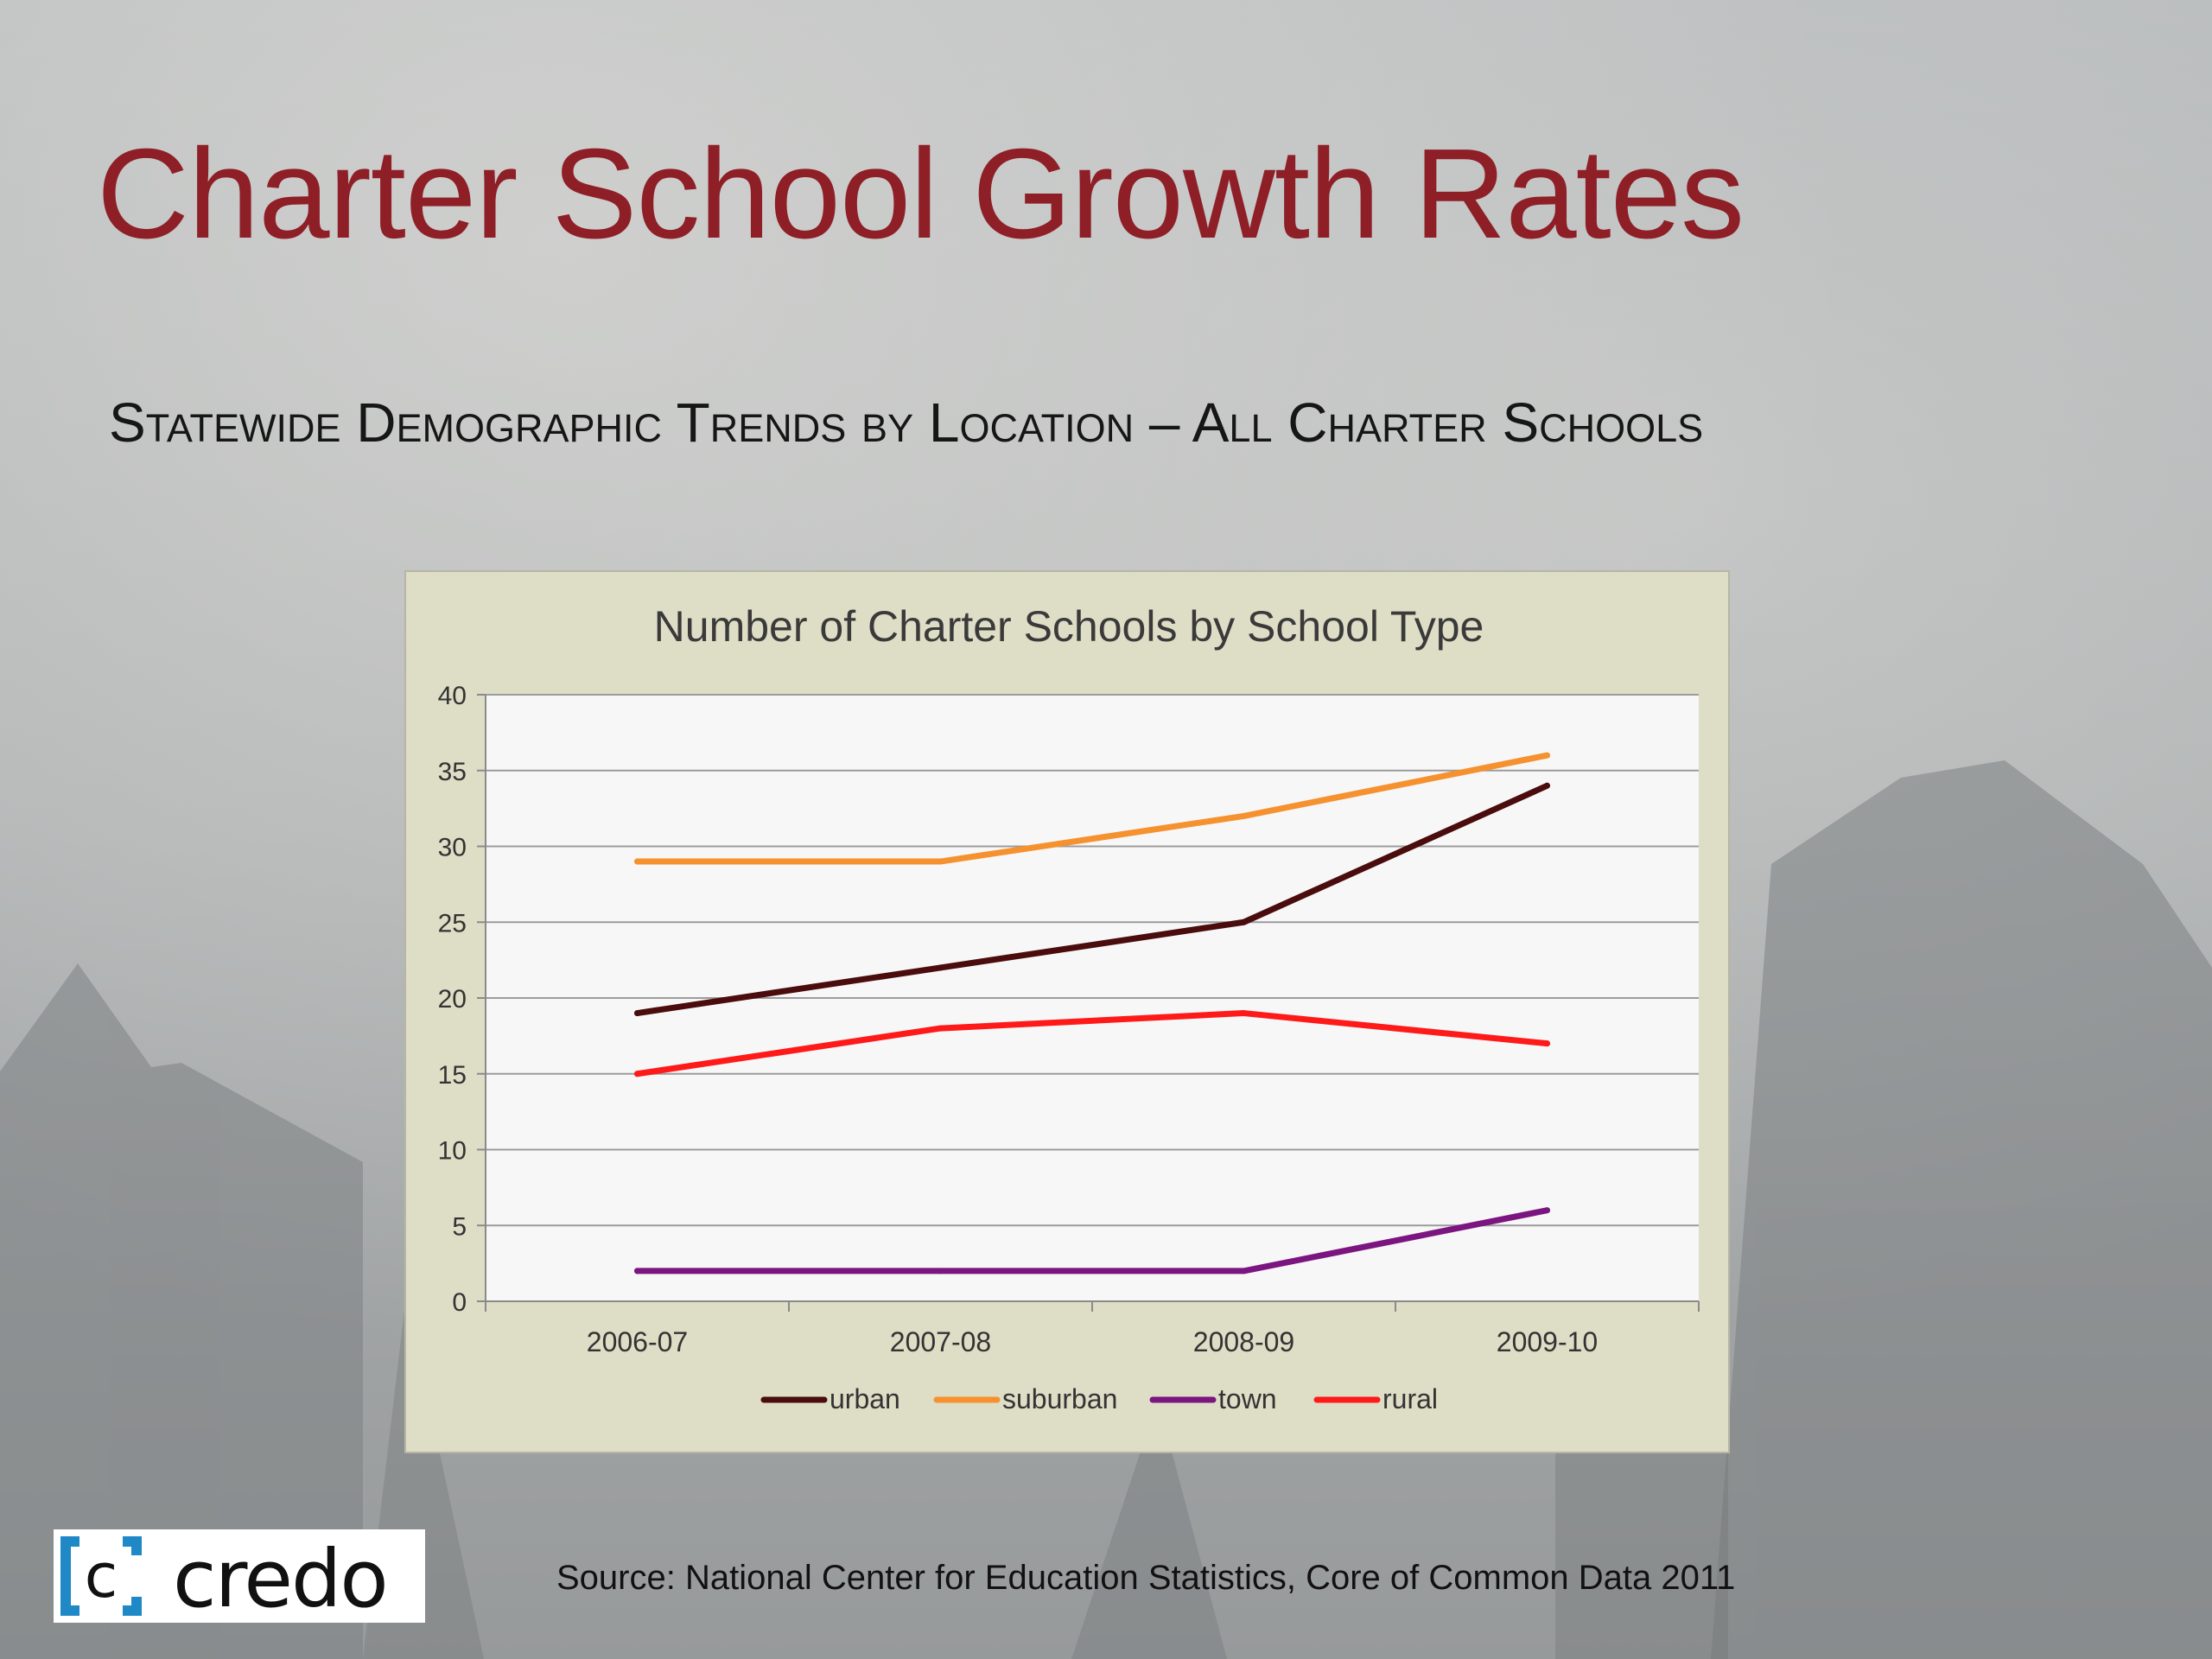 The image size is (2212, 1659). I want to click on chart-title: Number of Charter Schools by School Type, so click(1069, 626).